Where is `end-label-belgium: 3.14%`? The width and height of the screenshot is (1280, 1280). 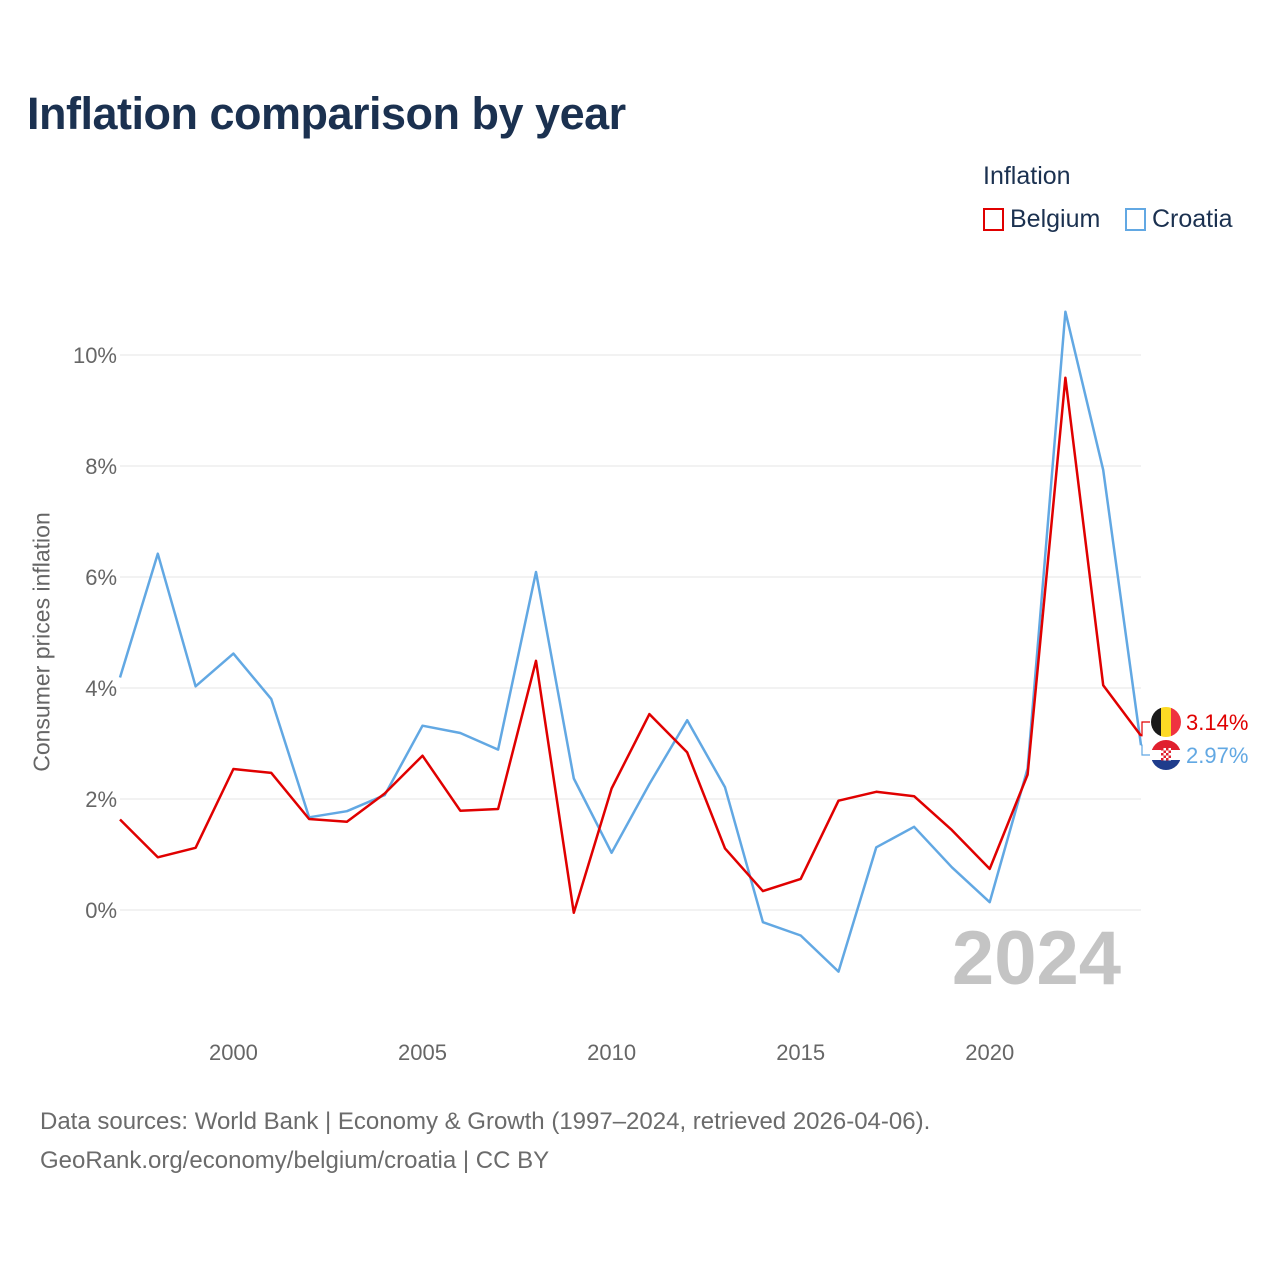
end-label-belgium: 3.14% is located at coordinates (1217, 722).